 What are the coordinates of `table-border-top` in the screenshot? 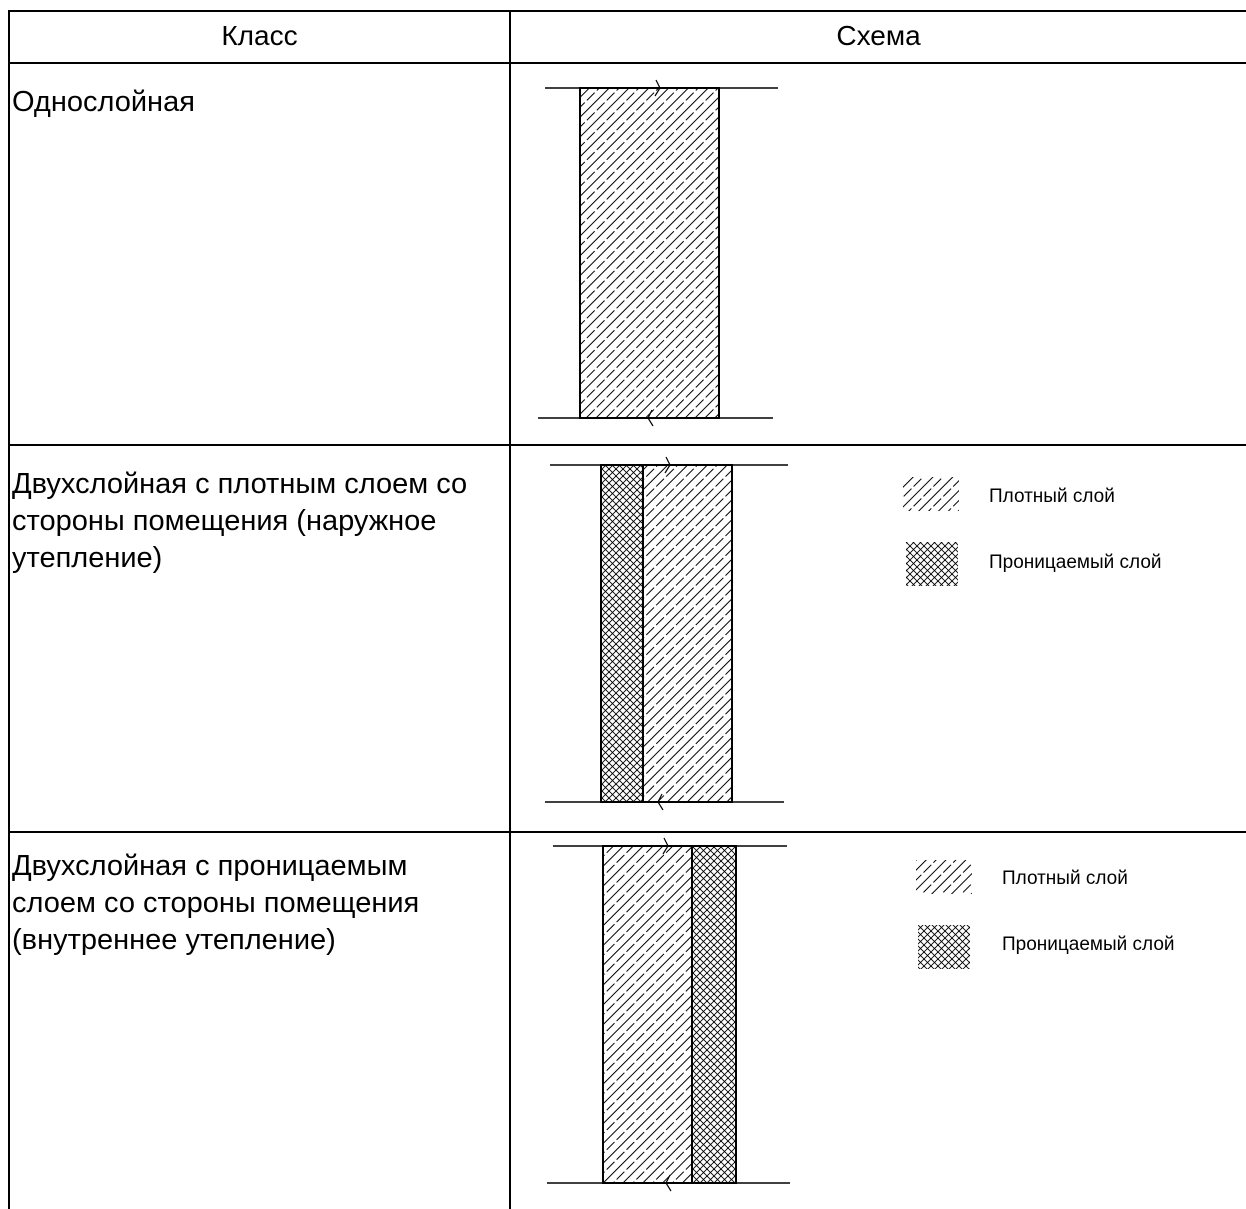 It's located at (627, 11).